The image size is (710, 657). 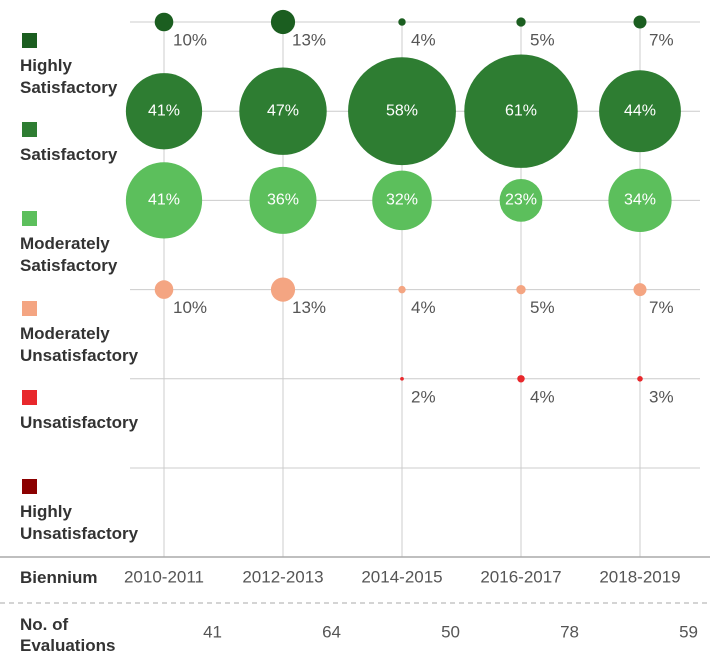 I want to click on value-label: 36%, so click(x=283, y=200).